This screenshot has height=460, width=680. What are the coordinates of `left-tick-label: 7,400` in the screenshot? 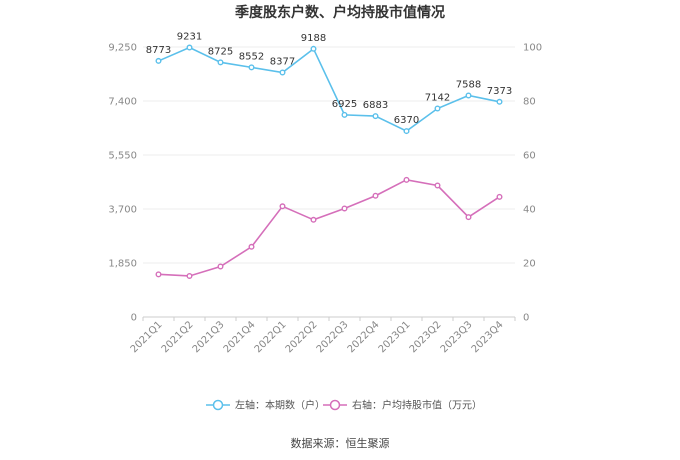 It's located at (122, 102).